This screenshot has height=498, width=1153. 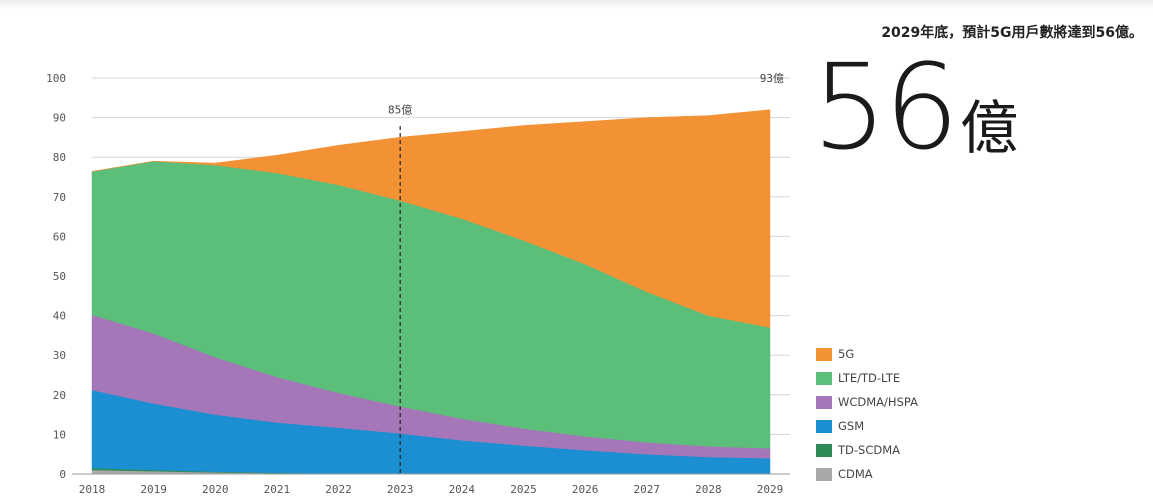 What do you see at coordinates (462, 489) in the screenshot?
I see `x-tick-label: 2024` at bounding box center [462, 489].